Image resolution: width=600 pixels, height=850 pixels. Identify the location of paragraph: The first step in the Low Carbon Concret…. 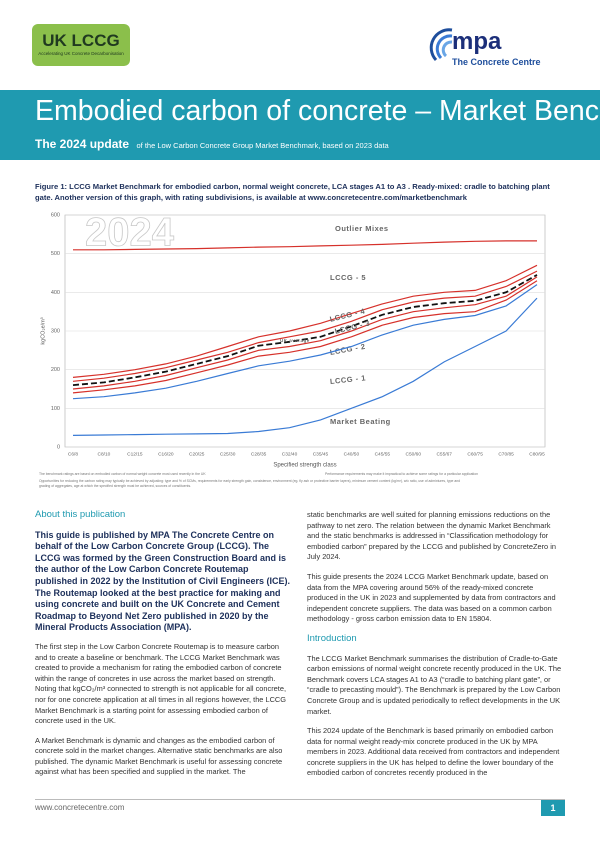
(161, 683).